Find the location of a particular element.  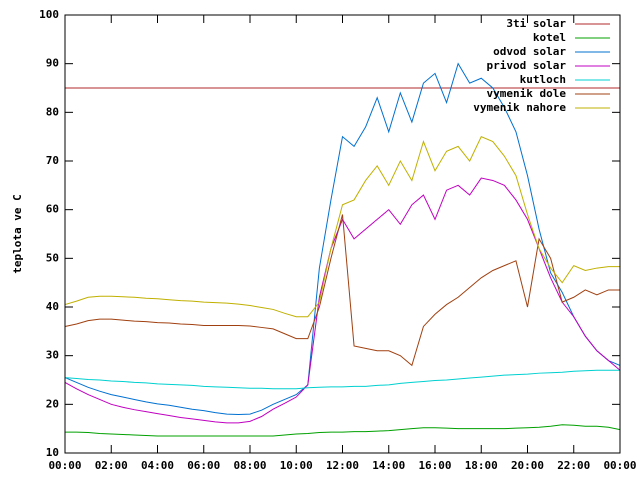

y-tick-label: 30 is located at coordinates (52, 355).